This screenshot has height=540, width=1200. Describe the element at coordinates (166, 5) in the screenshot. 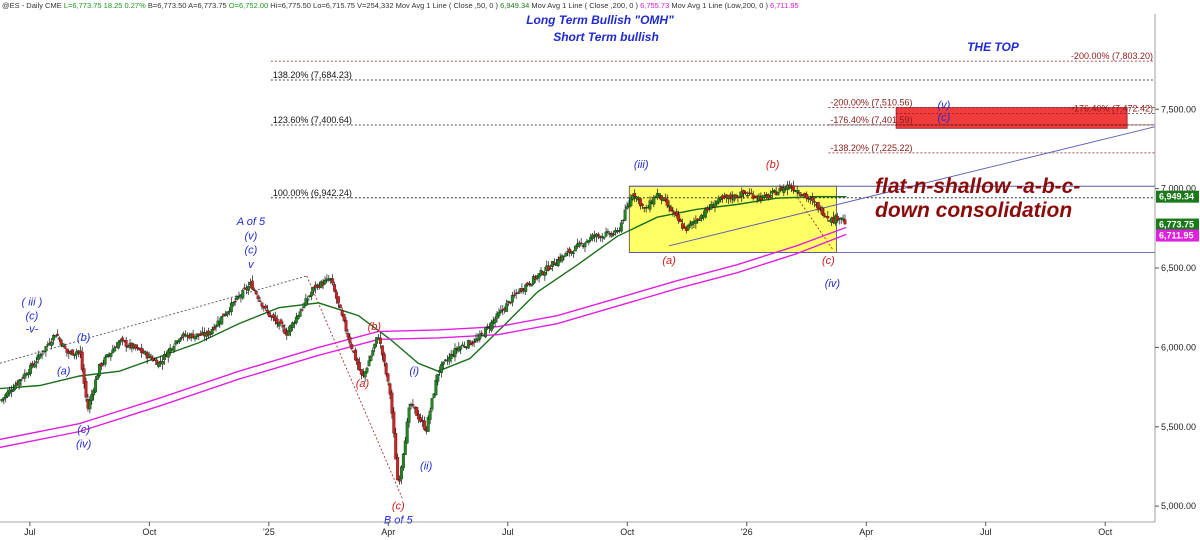

I see `header-part: B=6,773.50` at that location.